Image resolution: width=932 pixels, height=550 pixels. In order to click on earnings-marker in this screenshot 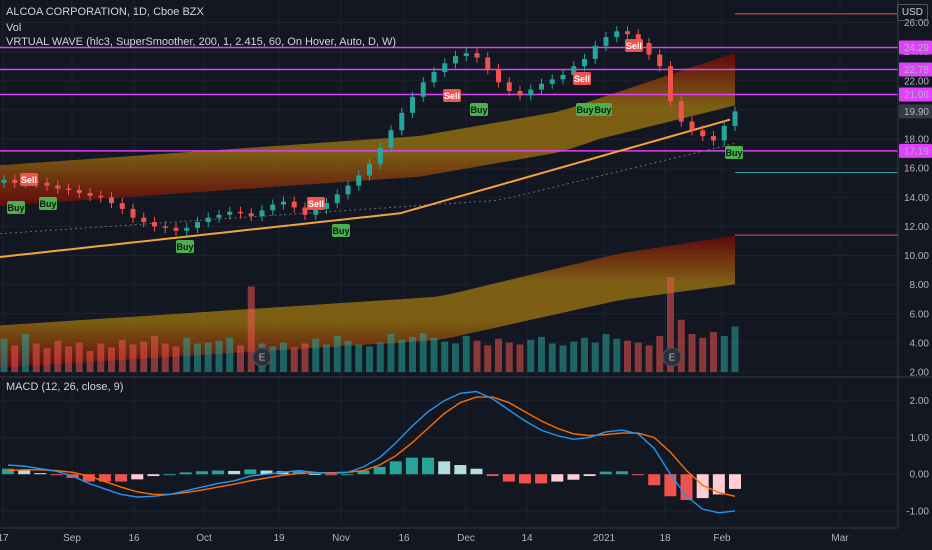, I will do `click(262, 357)`.